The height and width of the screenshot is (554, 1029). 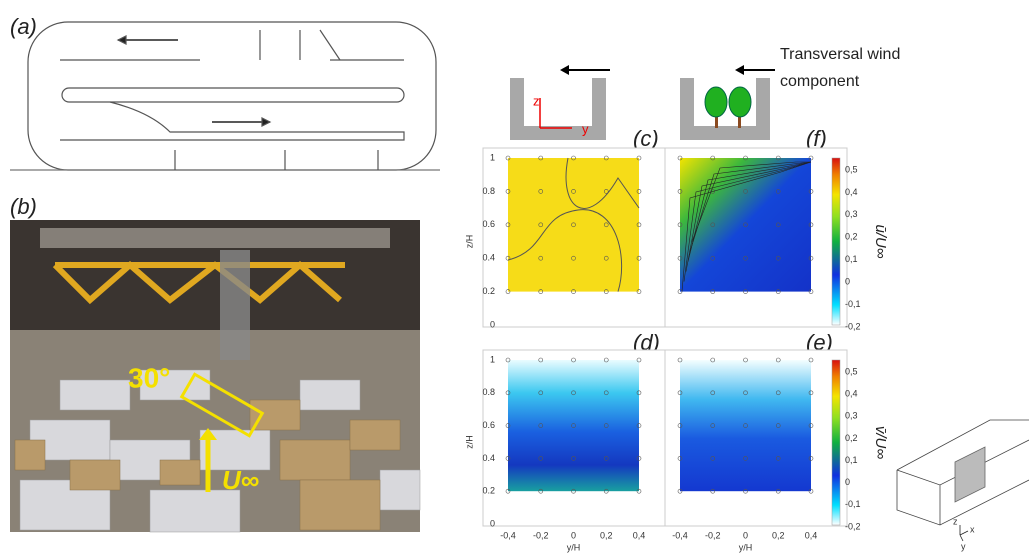 I want to click on y-tick-label: 1, so click(x=492, y=359).